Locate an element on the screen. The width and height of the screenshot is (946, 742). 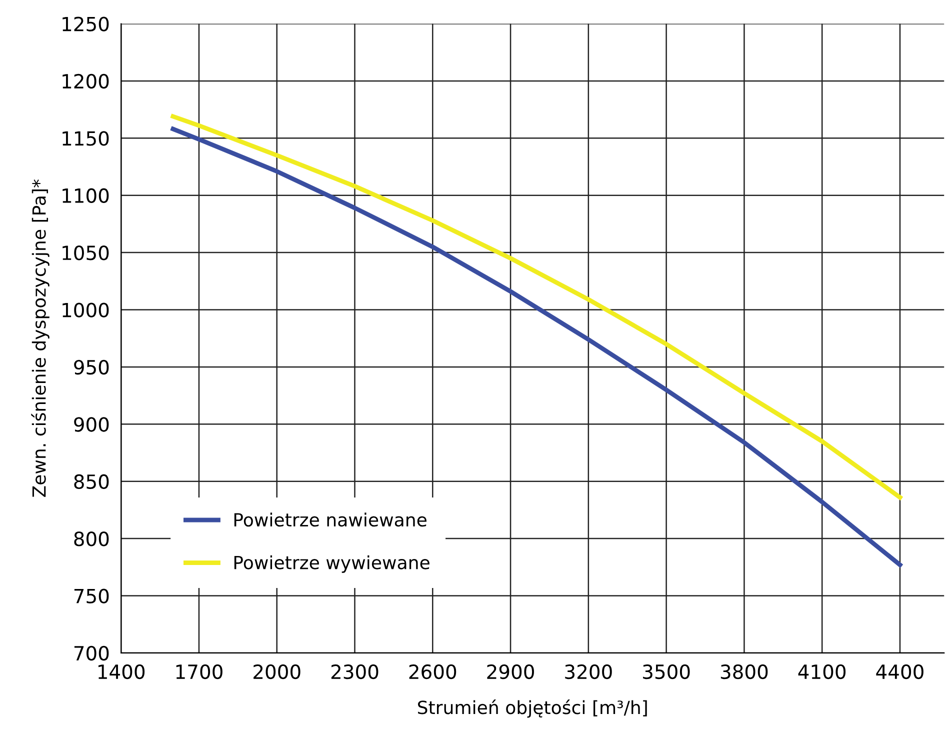
y-tick-label: 800 is located at coordinates (91, 539).